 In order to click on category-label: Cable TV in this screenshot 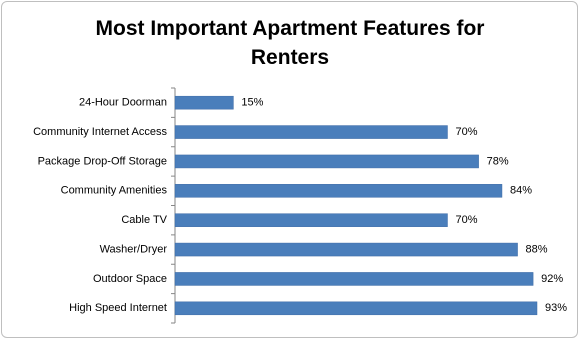, I will do `click(144, 220)`.